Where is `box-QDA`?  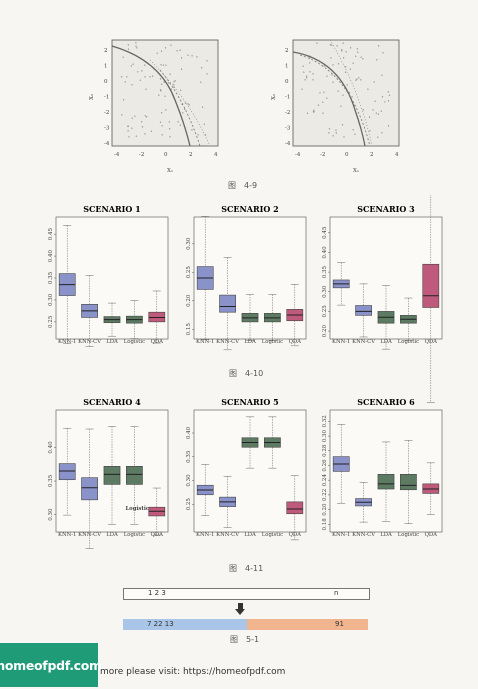 box-QDA is located at coordinates (431, 285).